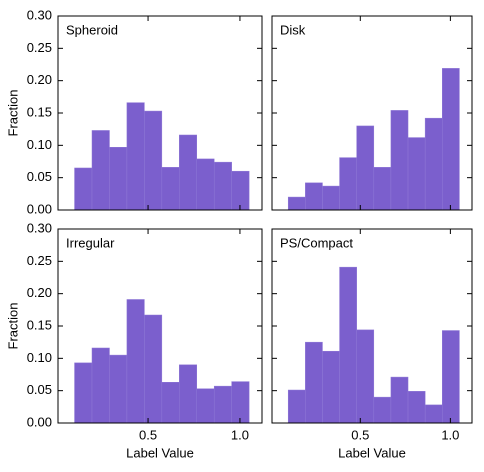 The height and width of the screenshot is (472, 484). I want to click on panel-title: Irregular, so click(90, 242).